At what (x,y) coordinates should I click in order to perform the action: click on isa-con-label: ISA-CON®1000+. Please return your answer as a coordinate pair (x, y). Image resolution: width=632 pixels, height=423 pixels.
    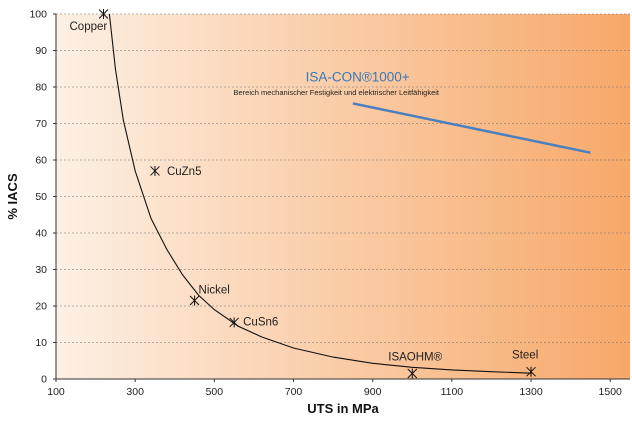
    Looking at the image, I should click on (358, 77).